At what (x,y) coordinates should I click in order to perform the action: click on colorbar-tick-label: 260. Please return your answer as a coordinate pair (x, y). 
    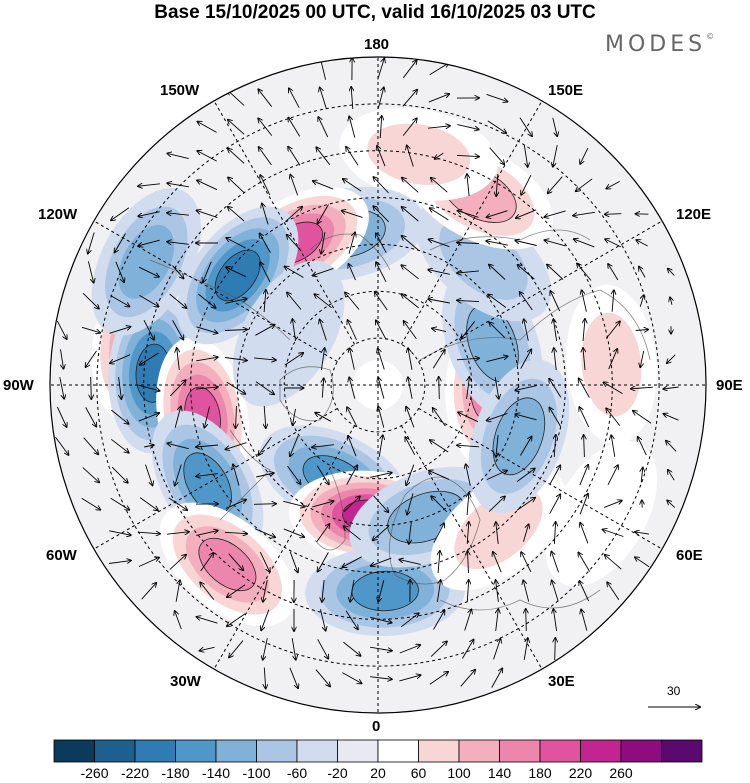
    Looking at the image, I should click on (621, 773).